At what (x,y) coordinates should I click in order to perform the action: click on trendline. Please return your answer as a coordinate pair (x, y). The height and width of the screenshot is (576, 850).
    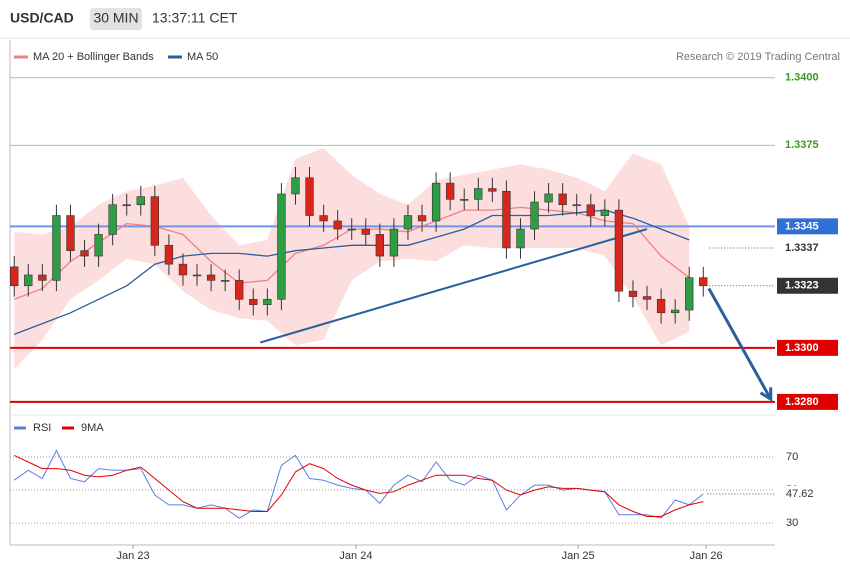
    Looking at the image, I should click on (454, 286).